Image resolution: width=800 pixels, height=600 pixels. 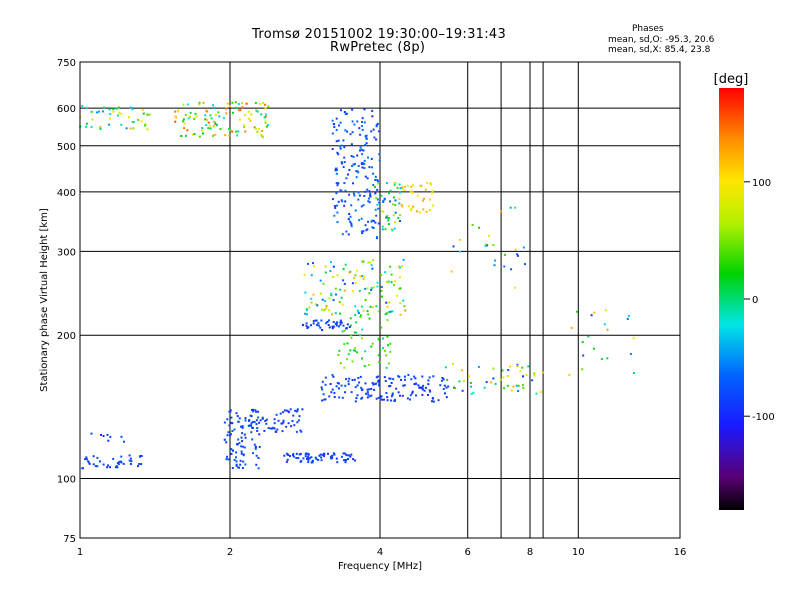 What do you see at coordinates (759, 300) in the screenshot?
I see `colorbar-tick-labels: 100 0 -100` at bounding box center [759, 300].